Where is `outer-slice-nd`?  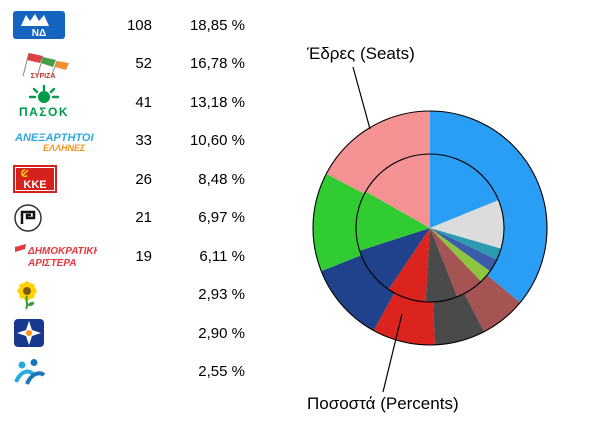
outer-slice-nd is located at coordinates (489, 207).